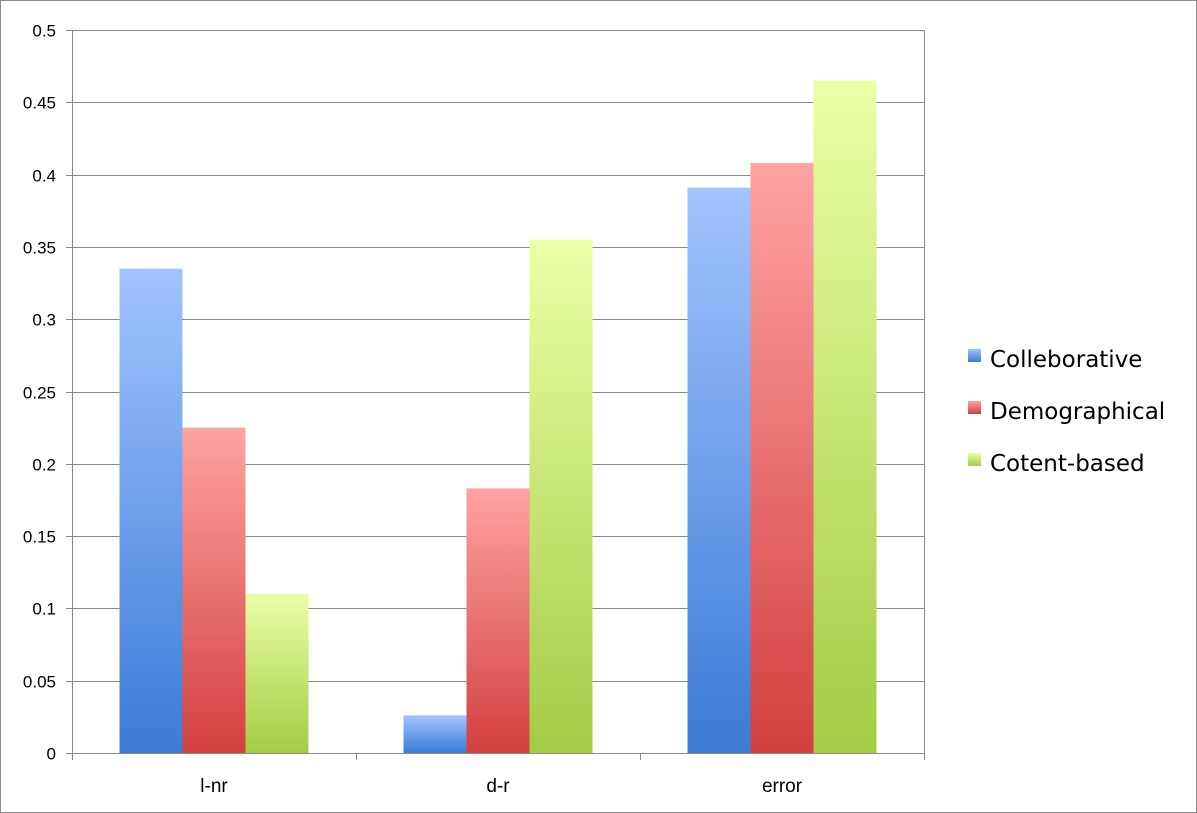  Describe the element at coordinates (39, 248) in the screenshot. I see `y-tick-label: 0.35` at that location.